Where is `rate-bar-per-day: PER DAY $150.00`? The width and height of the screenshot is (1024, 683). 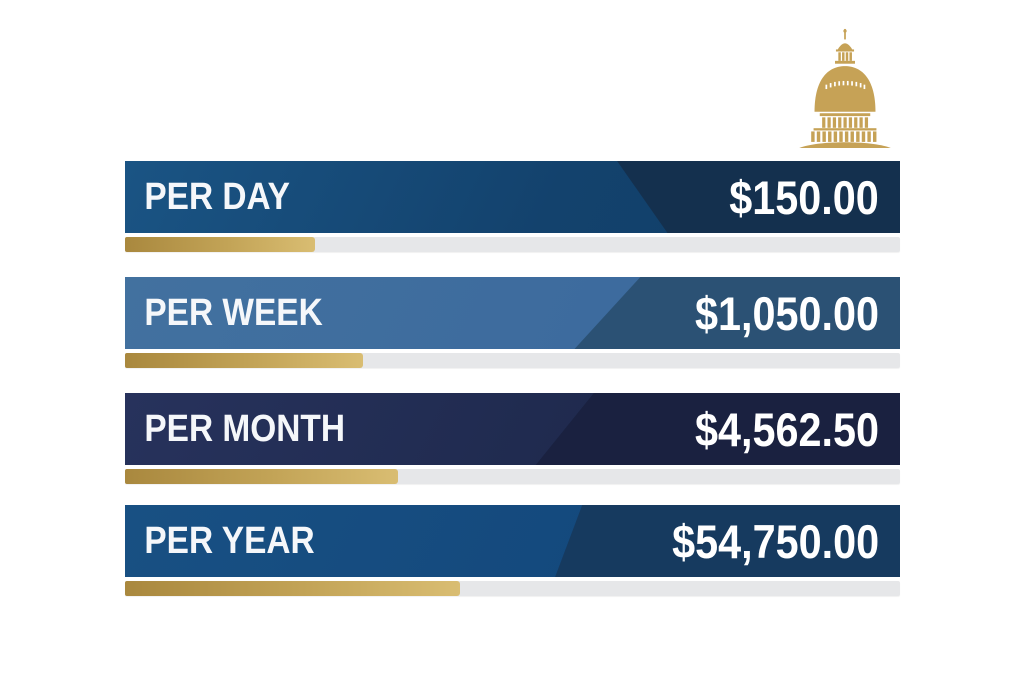
rate-bar-per-day: PER DAY $150.00 is located at coordinates (512, 197).